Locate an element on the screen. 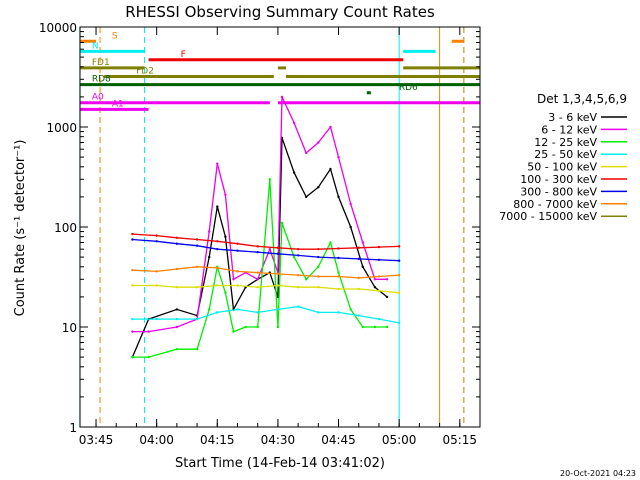 The height and width of the screenshot is (480, 640). legend-label: 50 - 100 keV is located at coordinates (562, 167).